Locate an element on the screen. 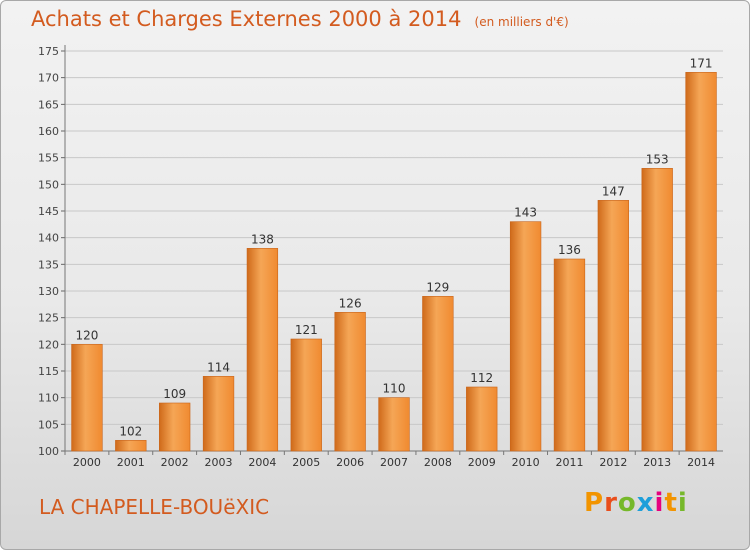 This screenshot has height=550, width=750. bar-value-label: 153 is located at coordinates (657, 159).